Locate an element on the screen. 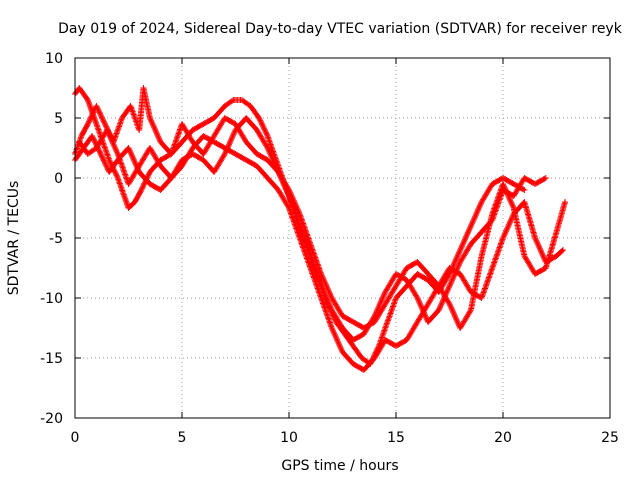 The width and height of the screenshot is (640, 485). x-axis-label: GPS time / hours is located at coordinates (339, 466).